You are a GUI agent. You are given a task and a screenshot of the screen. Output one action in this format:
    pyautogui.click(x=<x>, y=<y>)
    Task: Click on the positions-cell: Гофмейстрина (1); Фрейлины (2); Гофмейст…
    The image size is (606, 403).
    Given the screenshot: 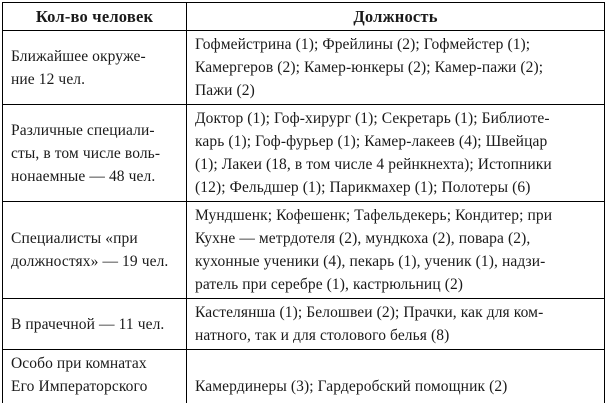 What is the action you would take?
    pyautogui.click(x=395, y=67)
    